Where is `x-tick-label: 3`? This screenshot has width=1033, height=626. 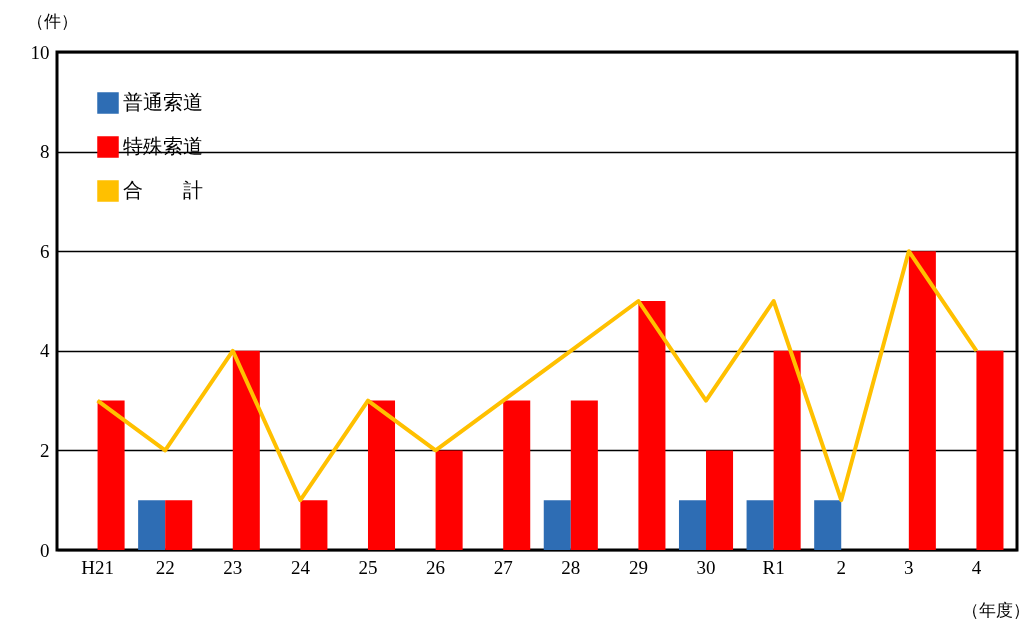 x-tick-label: 3 is located at coordinates (909, 567).